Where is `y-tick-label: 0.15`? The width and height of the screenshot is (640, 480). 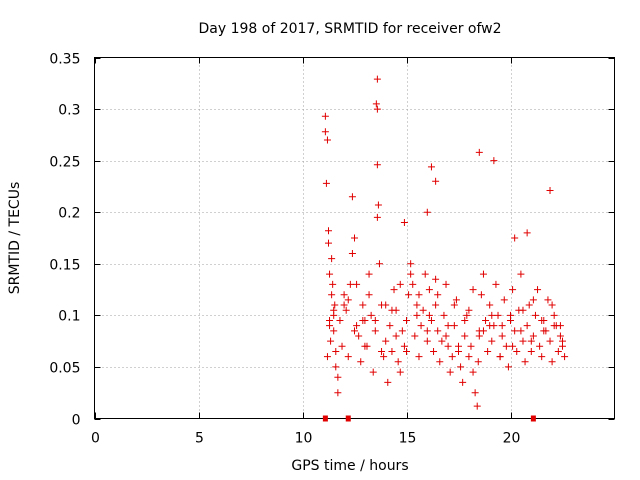
y-tick-label: 0.15 is located at coordinates (64, 266).